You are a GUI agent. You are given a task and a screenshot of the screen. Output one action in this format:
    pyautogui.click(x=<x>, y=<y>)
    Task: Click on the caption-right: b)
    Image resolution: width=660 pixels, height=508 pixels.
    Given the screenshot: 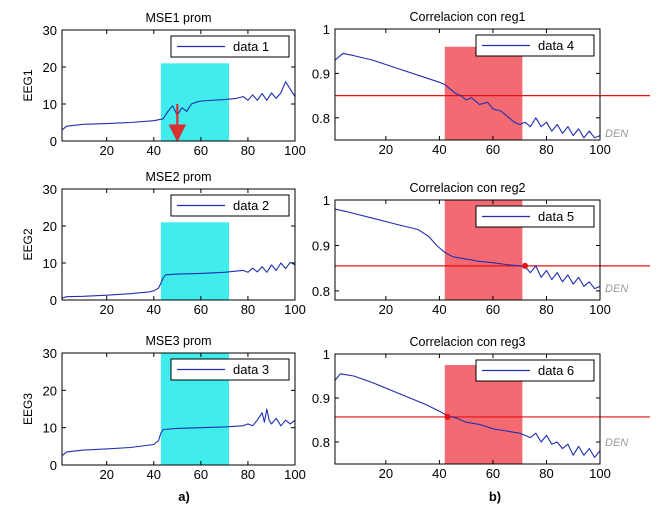 What is the action you would take?
    pyautogui.click(x=495, y=496)
    